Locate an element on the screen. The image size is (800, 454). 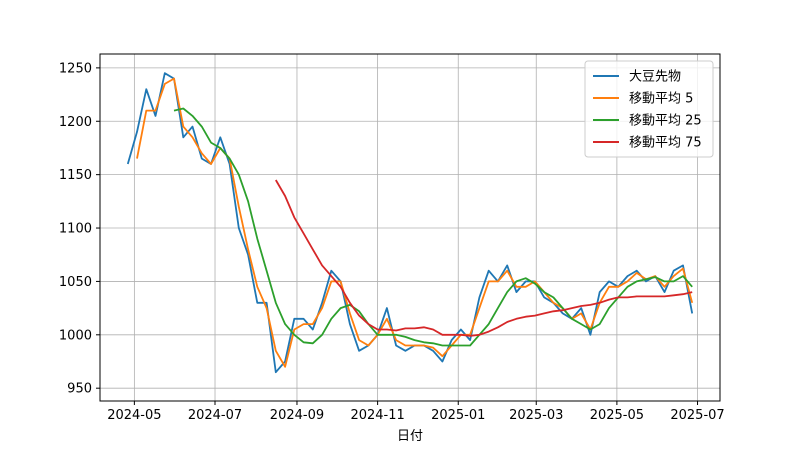
y-tick-label: 1000 is located at coordinates (75, 335).